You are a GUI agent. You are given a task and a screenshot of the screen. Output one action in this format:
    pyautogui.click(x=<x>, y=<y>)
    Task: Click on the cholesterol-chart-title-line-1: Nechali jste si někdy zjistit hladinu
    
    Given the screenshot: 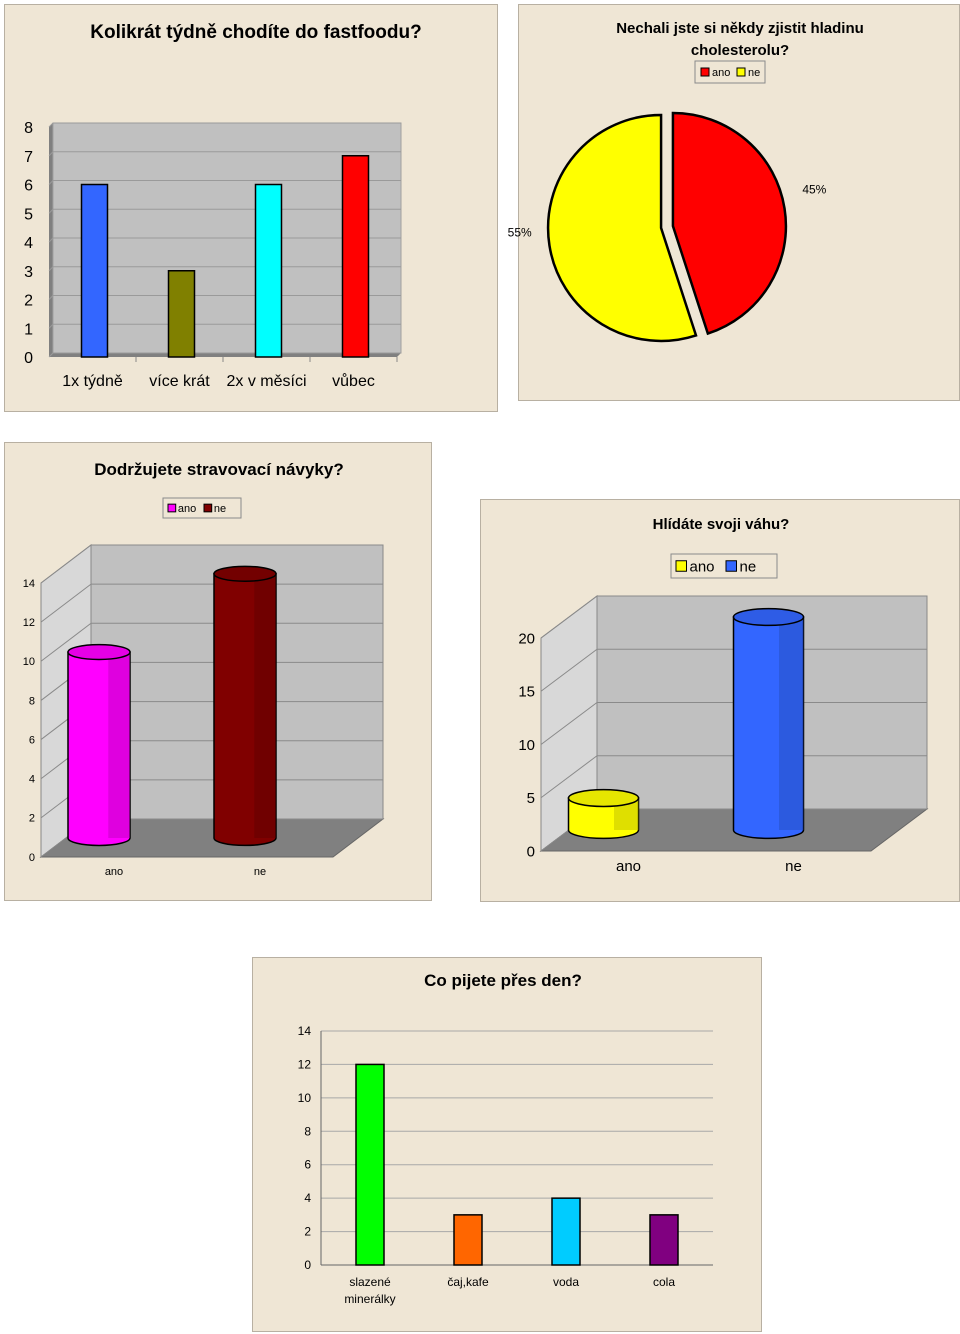 What is the action you would take?
    pyautogui.click(x=740, y=28)
    